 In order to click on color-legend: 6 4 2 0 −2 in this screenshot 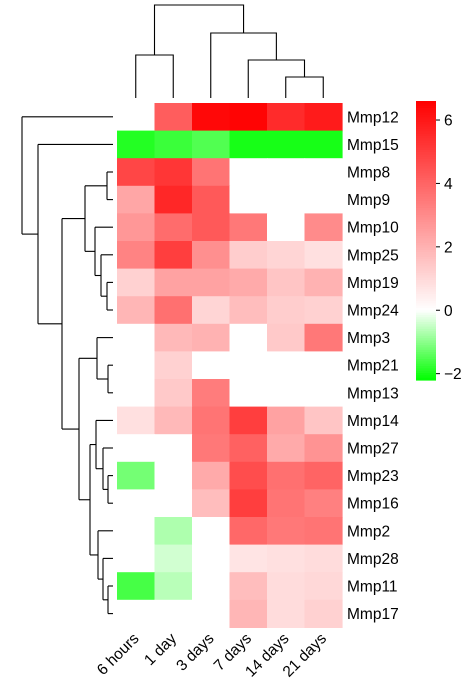, I will do `click(439, 242)`.